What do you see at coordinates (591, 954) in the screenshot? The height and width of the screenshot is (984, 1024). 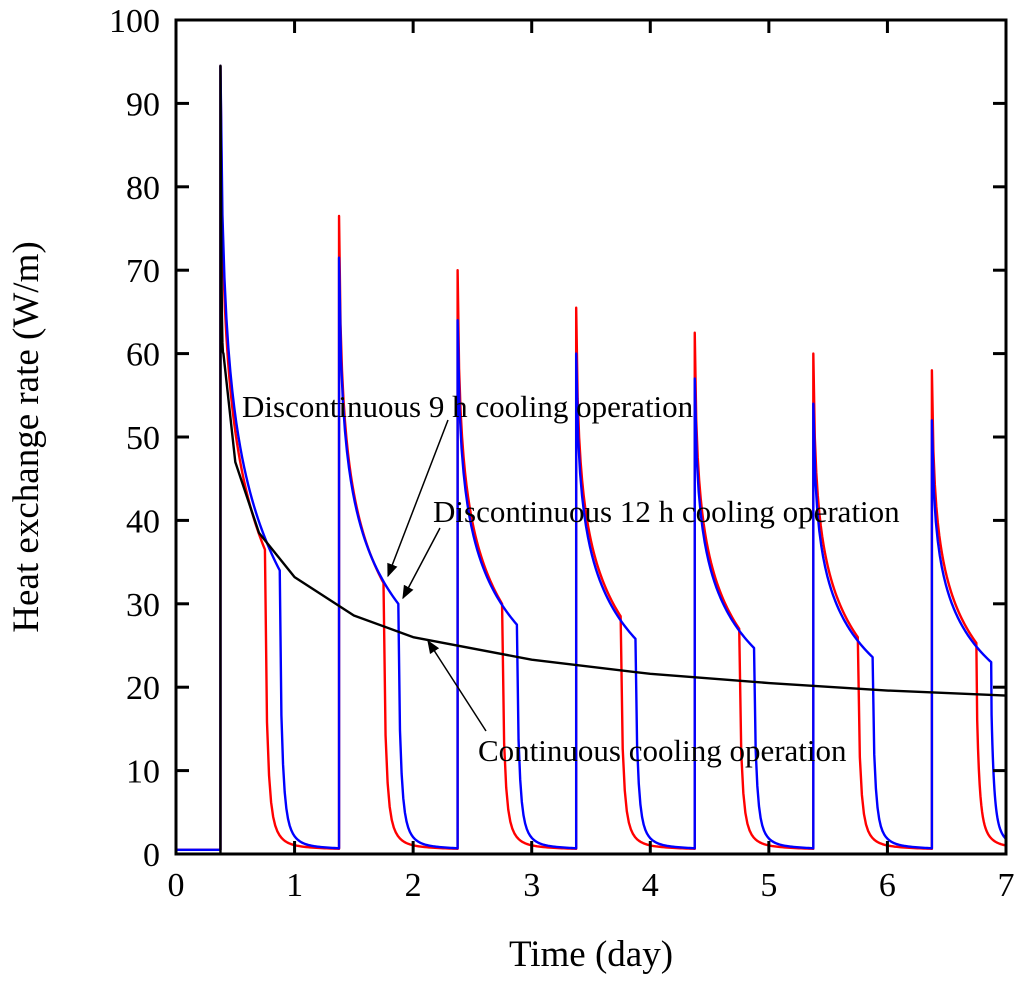 I see `x-axis-title: Time (day)` at bounding box center [591, 954].